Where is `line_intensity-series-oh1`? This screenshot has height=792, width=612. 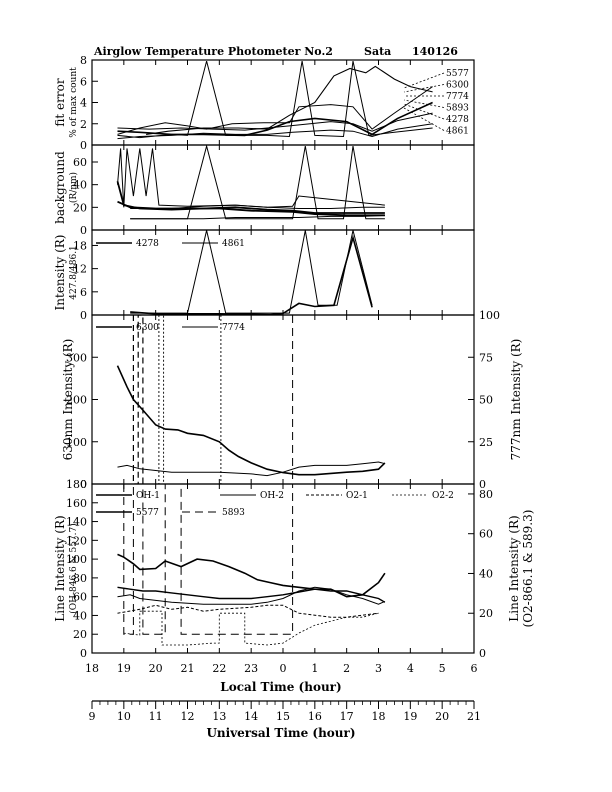
line_intensity-series-oh1 is located at coordinates (251, 575).